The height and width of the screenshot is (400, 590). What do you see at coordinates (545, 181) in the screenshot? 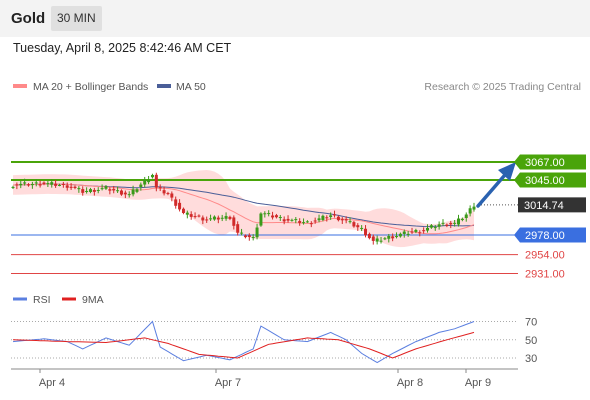
I see `resistance-level-label: 3045.00` at bounding box center [545, 181].